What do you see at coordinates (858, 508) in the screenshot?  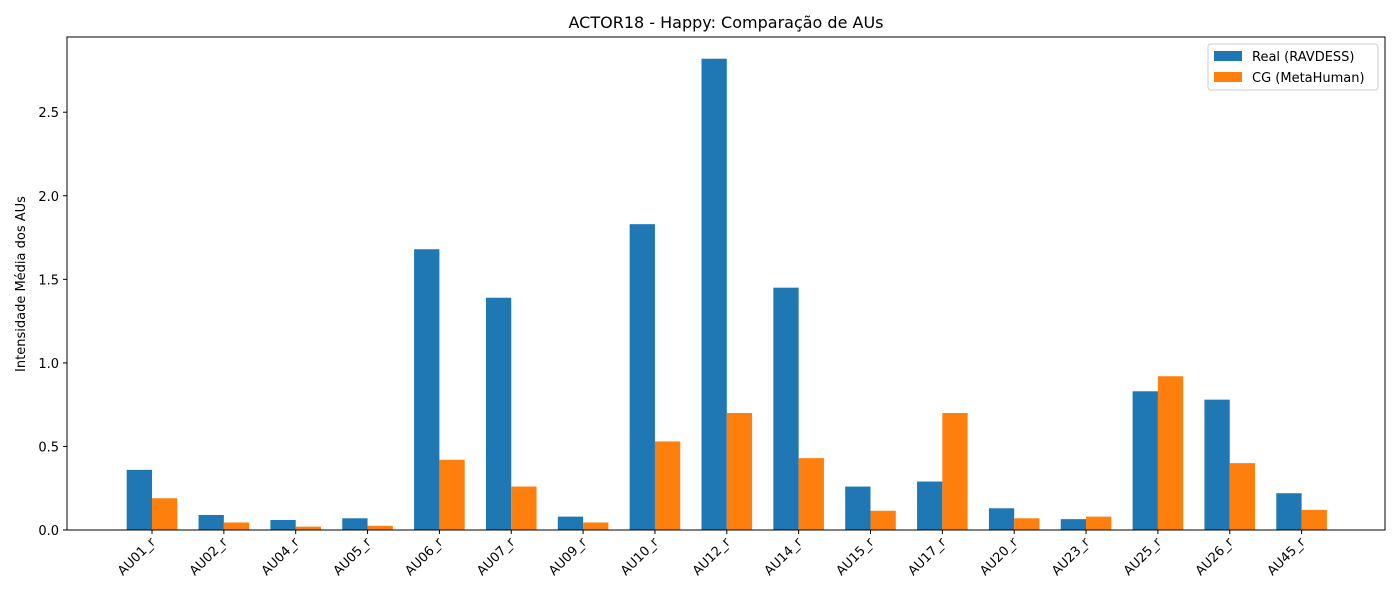 I see `bar-real-au15-r` at bounding box center [858, 508].